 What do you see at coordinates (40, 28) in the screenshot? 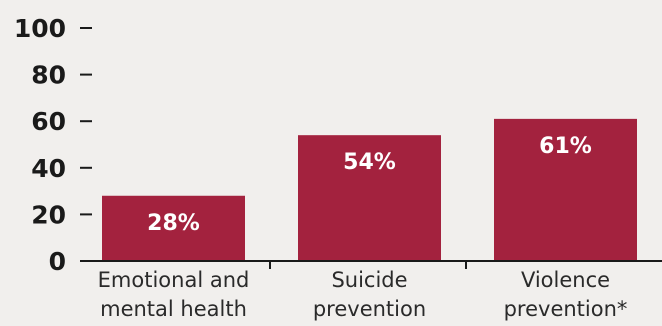
I see `y-tick-label: 100` at bounding box center [40, 28].